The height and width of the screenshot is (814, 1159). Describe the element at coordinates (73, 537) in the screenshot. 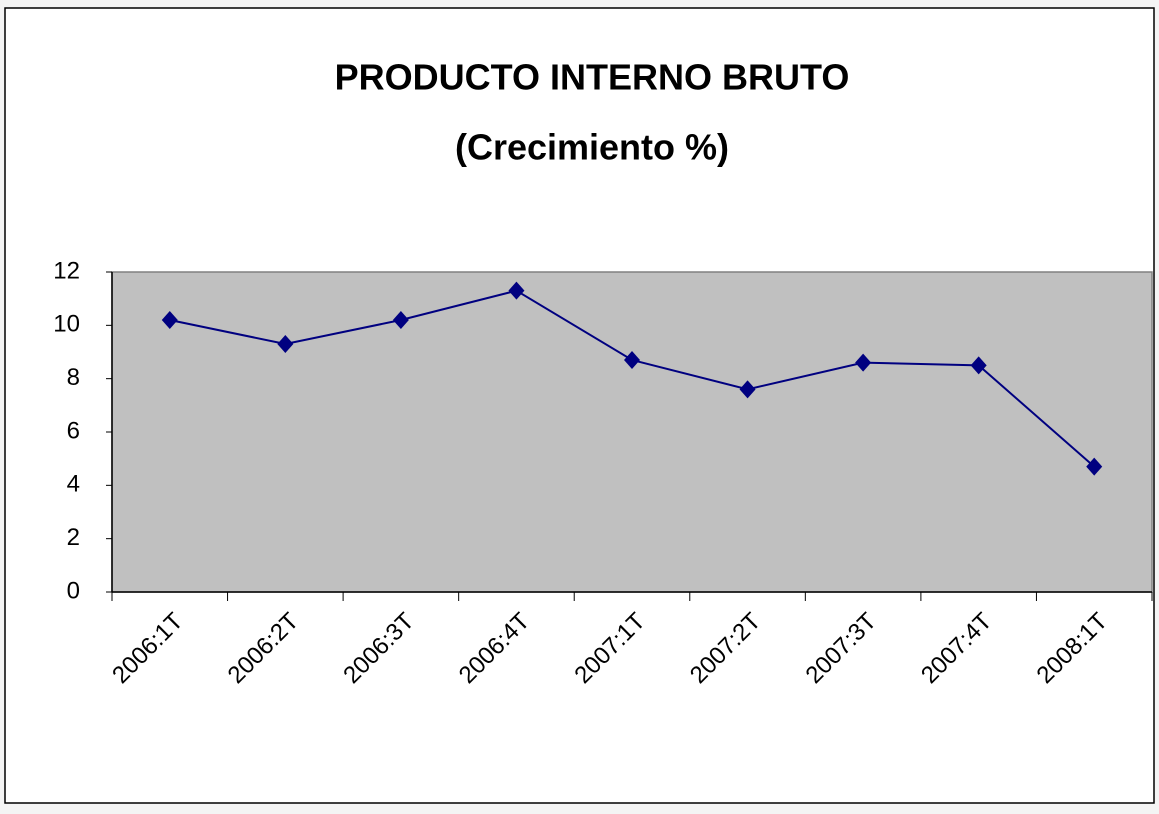

I see `y-tick-label: 2` at that location.